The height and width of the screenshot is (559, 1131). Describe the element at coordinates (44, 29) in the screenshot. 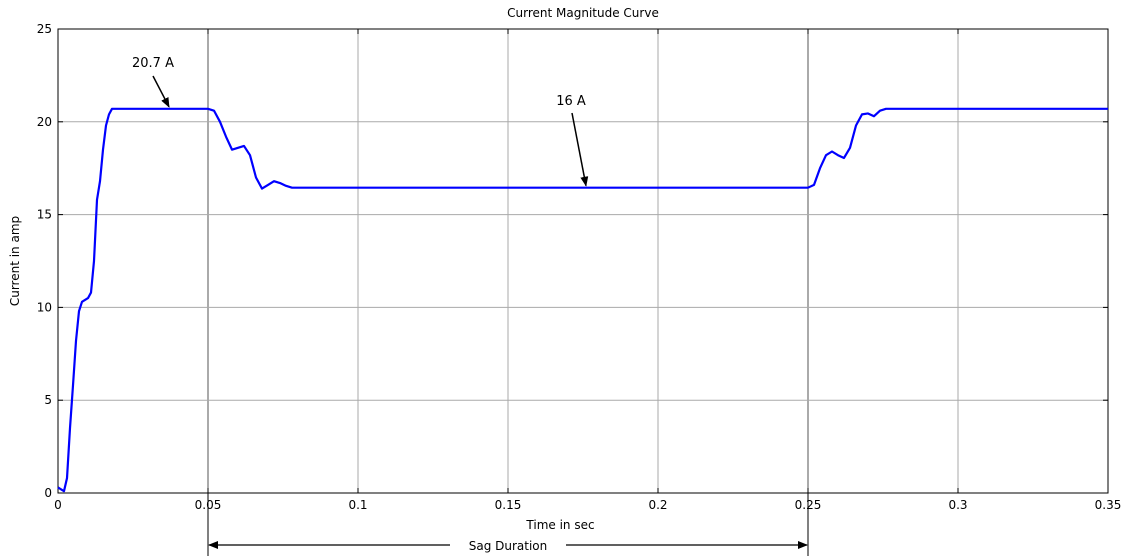

I see `y-tick-label: 25` at that location.